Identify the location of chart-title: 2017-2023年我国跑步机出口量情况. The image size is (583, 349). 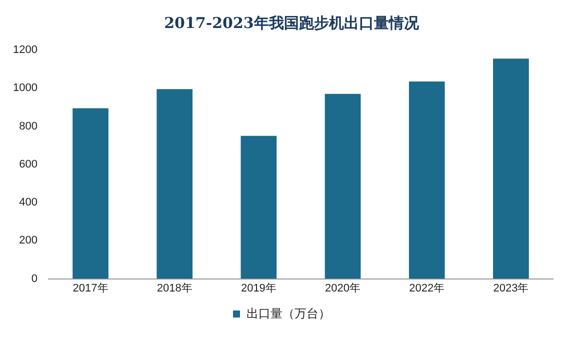
(291, 23).